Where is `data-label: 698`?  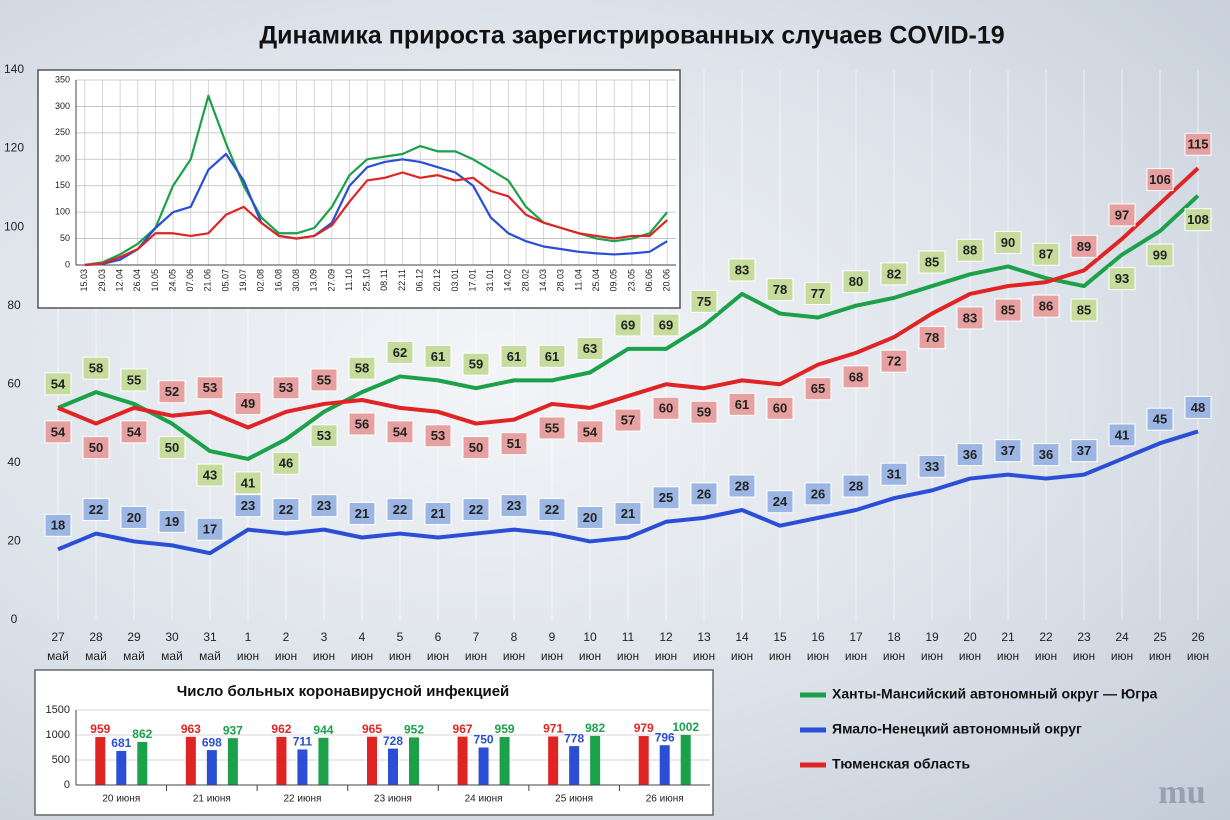 data-label: 698 is located at coordinates (212, 742).